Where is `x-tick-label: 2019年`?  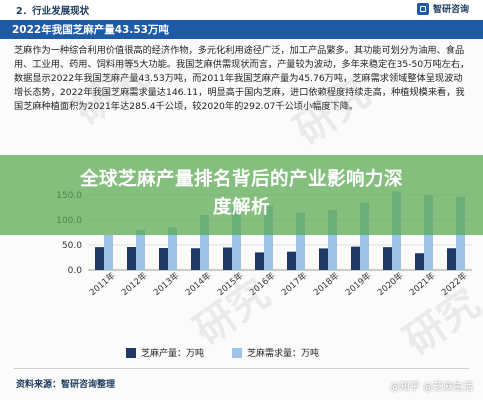
x-tick-label: 2019年 is located at coordinates (358, 284).